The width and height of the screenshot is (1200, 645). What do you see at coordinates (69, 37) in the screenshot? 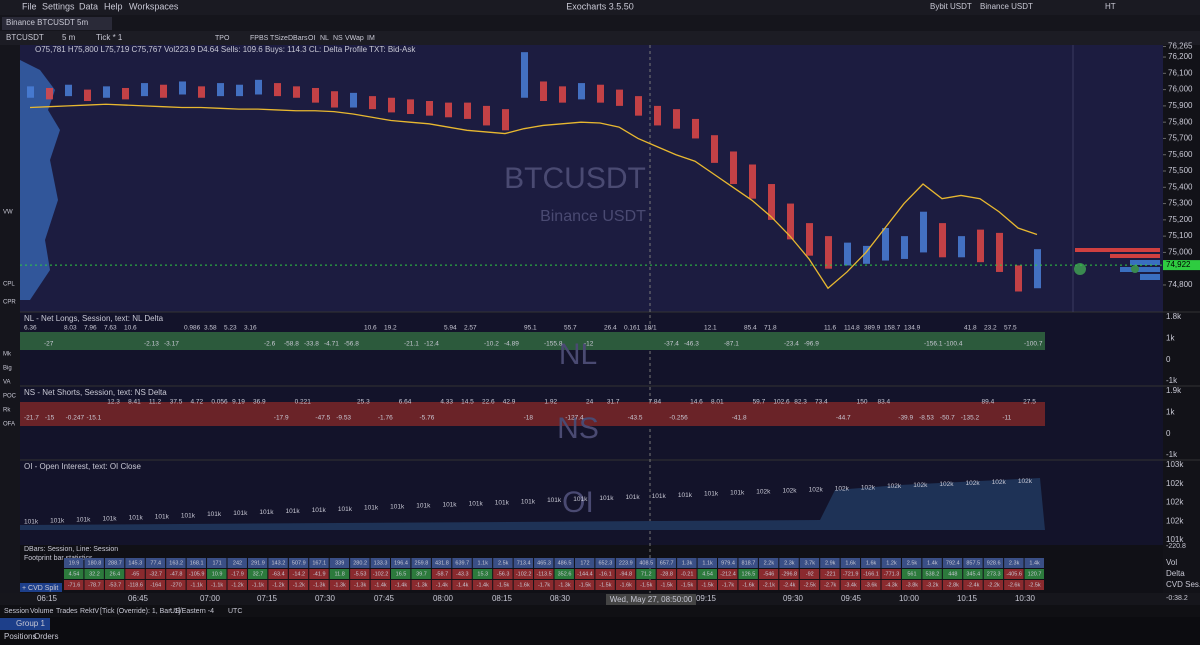
I see `timeframe: 5 m` at bounding box center [69, 37].